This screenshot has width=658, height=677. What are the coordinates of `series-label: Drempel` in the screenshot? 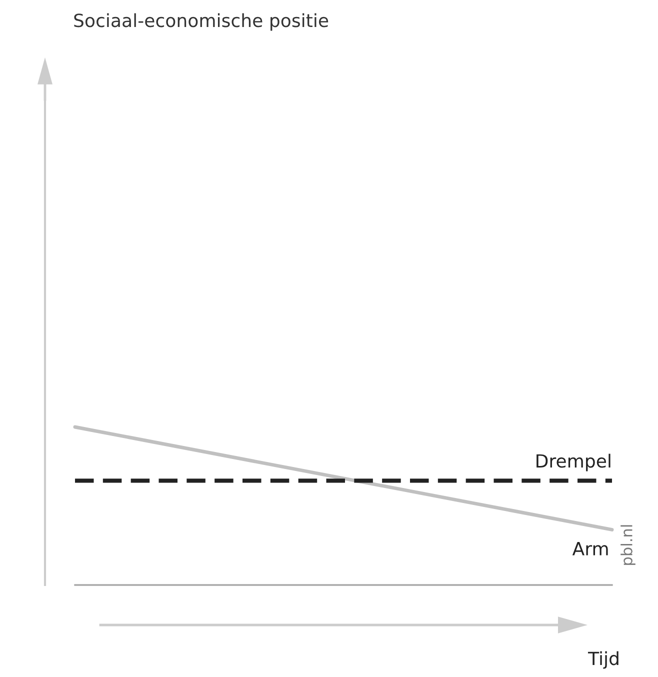 It's located at (573, 463).